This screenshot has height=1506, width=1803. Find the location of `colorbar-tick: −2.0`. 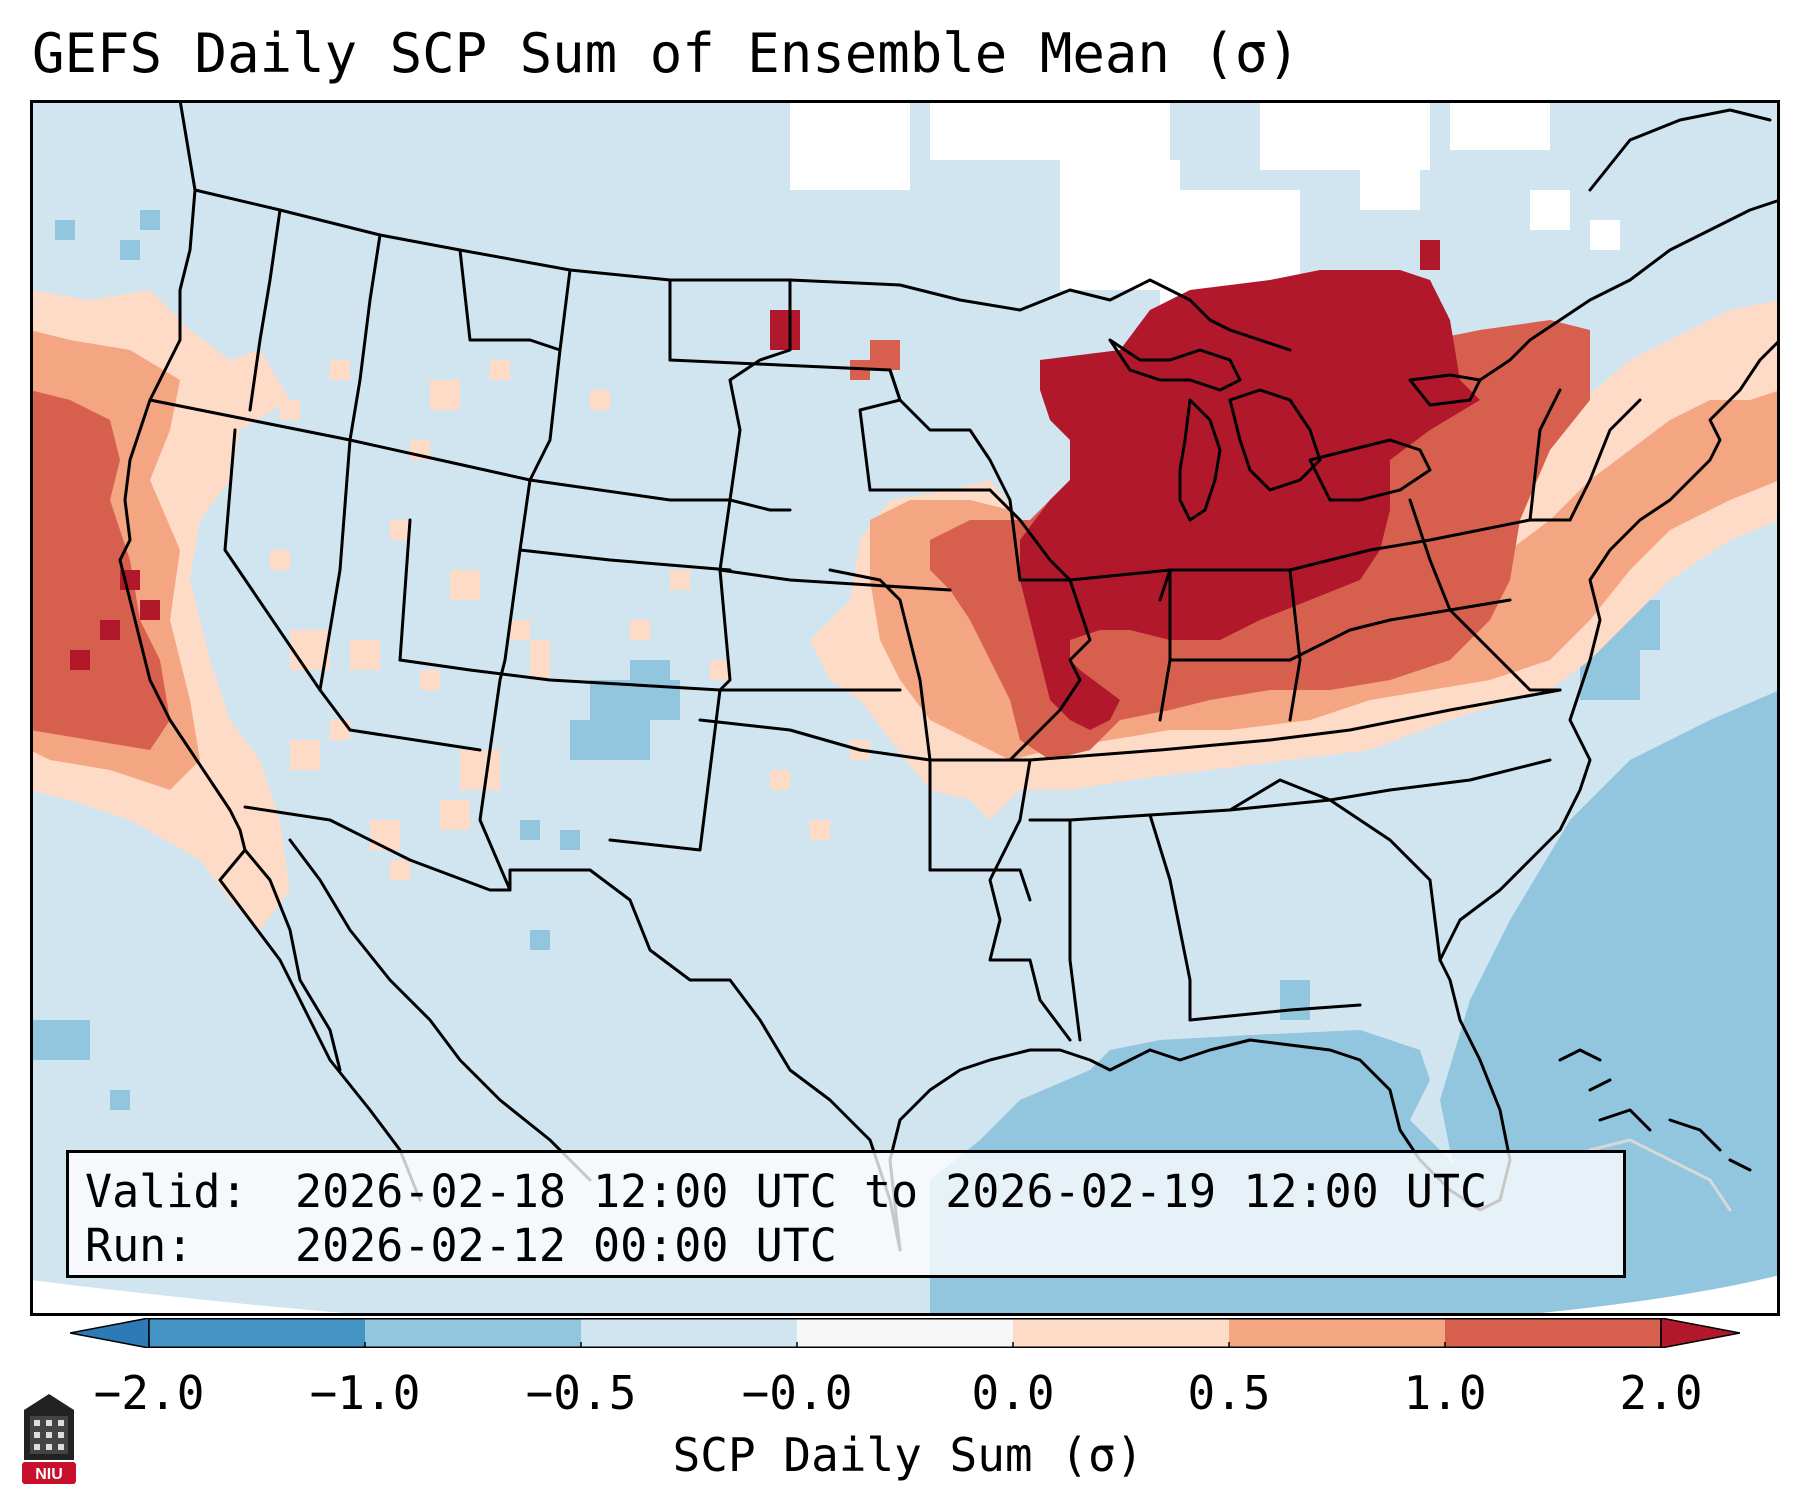

colorbar-tick: −2.0 is located at coordinates (149, 1393).